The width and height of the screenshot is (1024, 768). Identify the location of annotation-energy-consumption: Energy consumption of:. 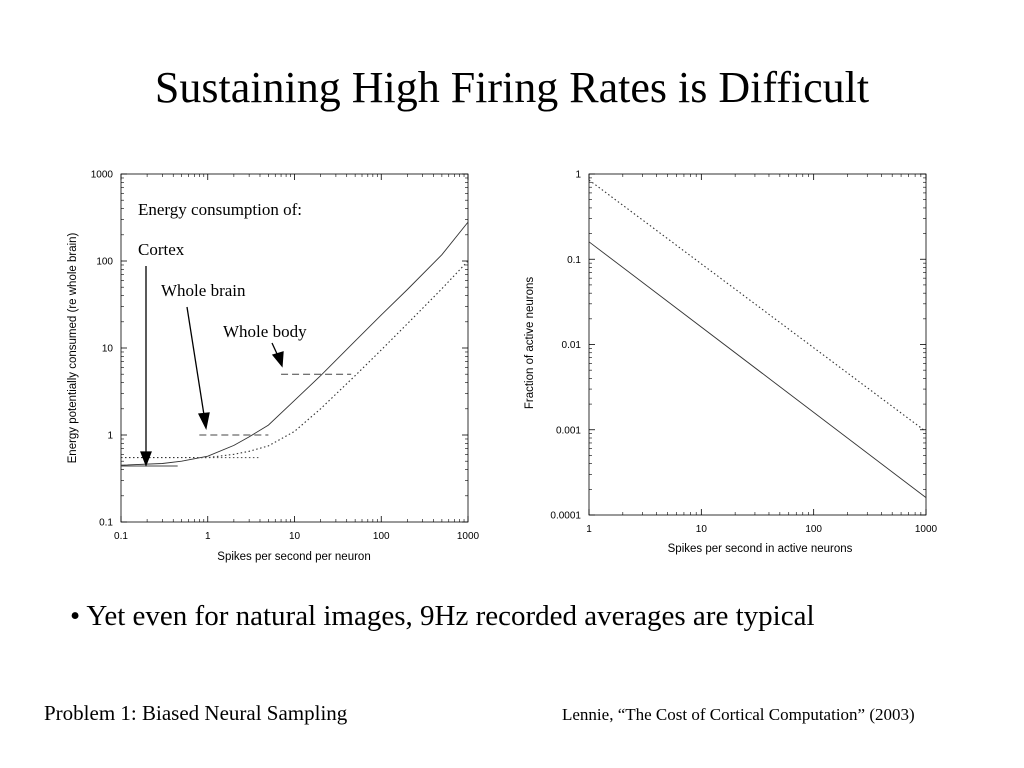
(220, 209).